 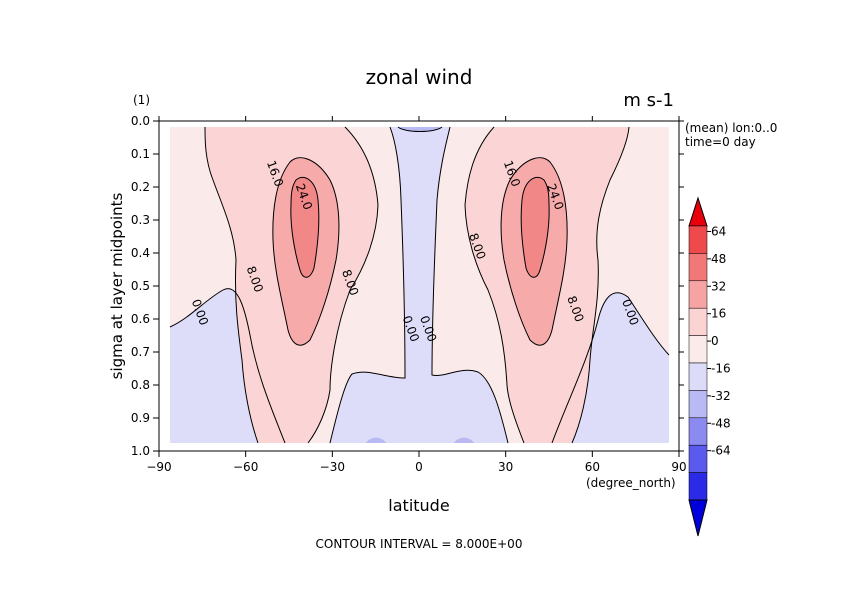 What do you see at coordinates (141, 100) in the screenshot?
I see `panel-label: (1)` at bounding box center [141, 100].